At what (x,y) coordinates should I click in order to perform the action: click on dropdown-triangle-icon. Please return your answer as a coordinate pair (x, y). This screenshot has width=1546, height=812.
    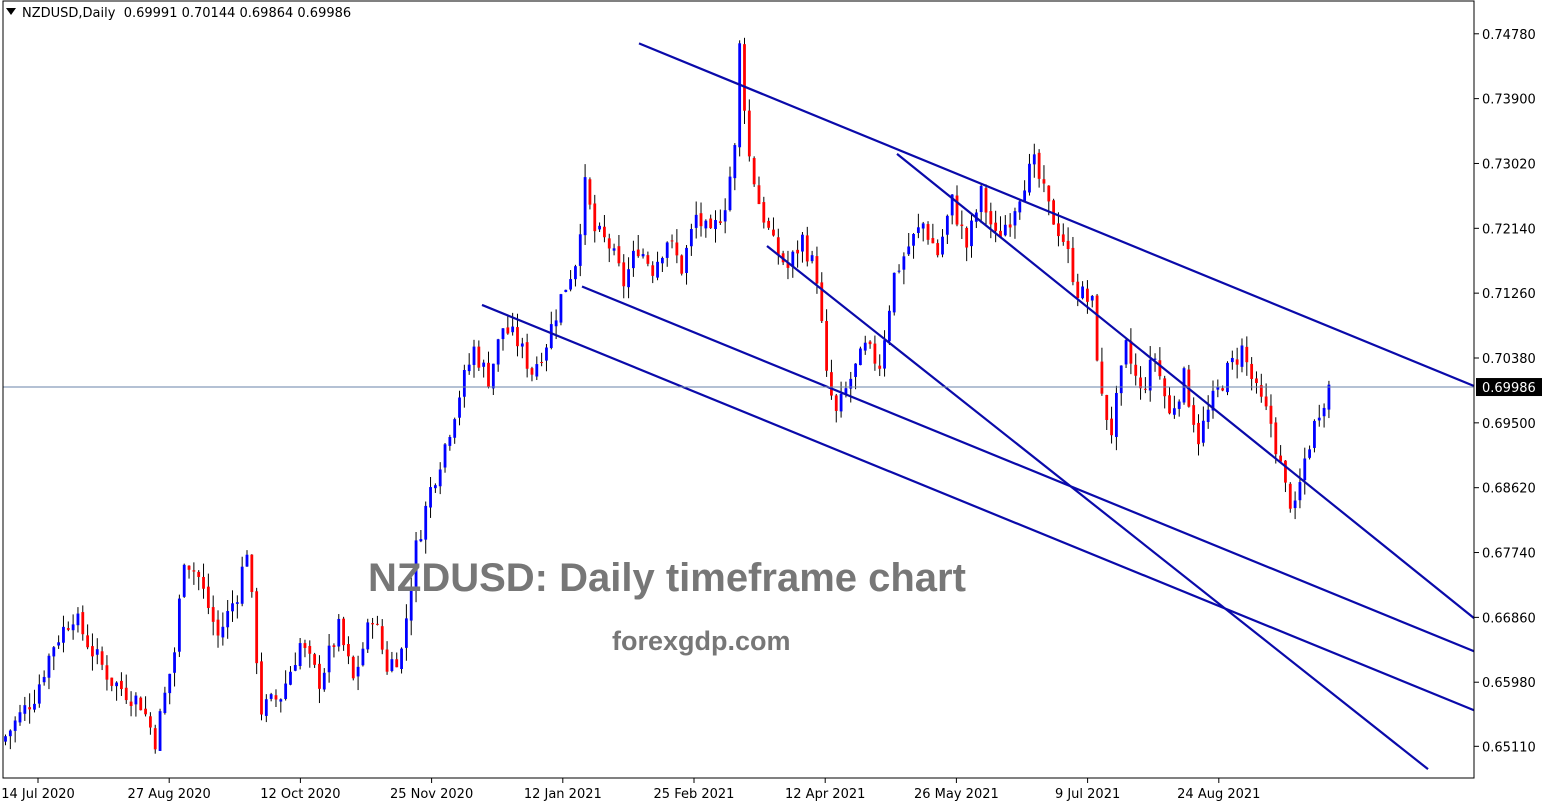
    Looking at the image, I should click on (11, 11).